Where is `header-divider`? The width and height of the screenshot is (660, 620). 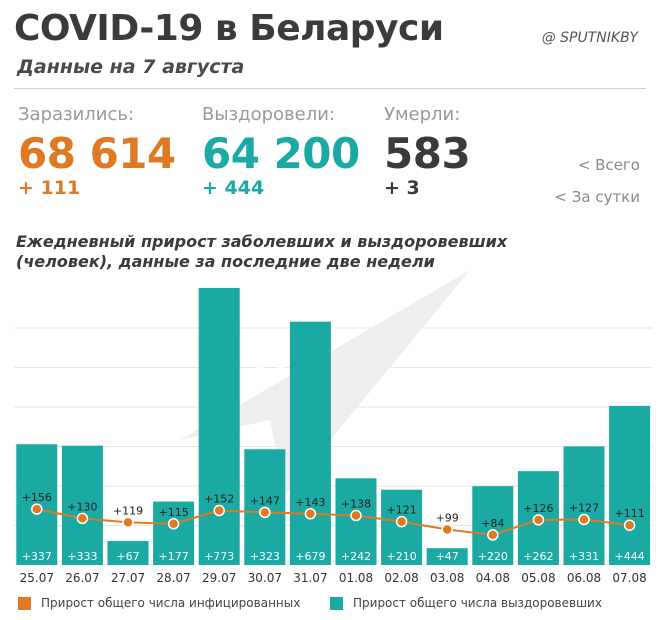 header-divider is located at coordinates (330, 88).